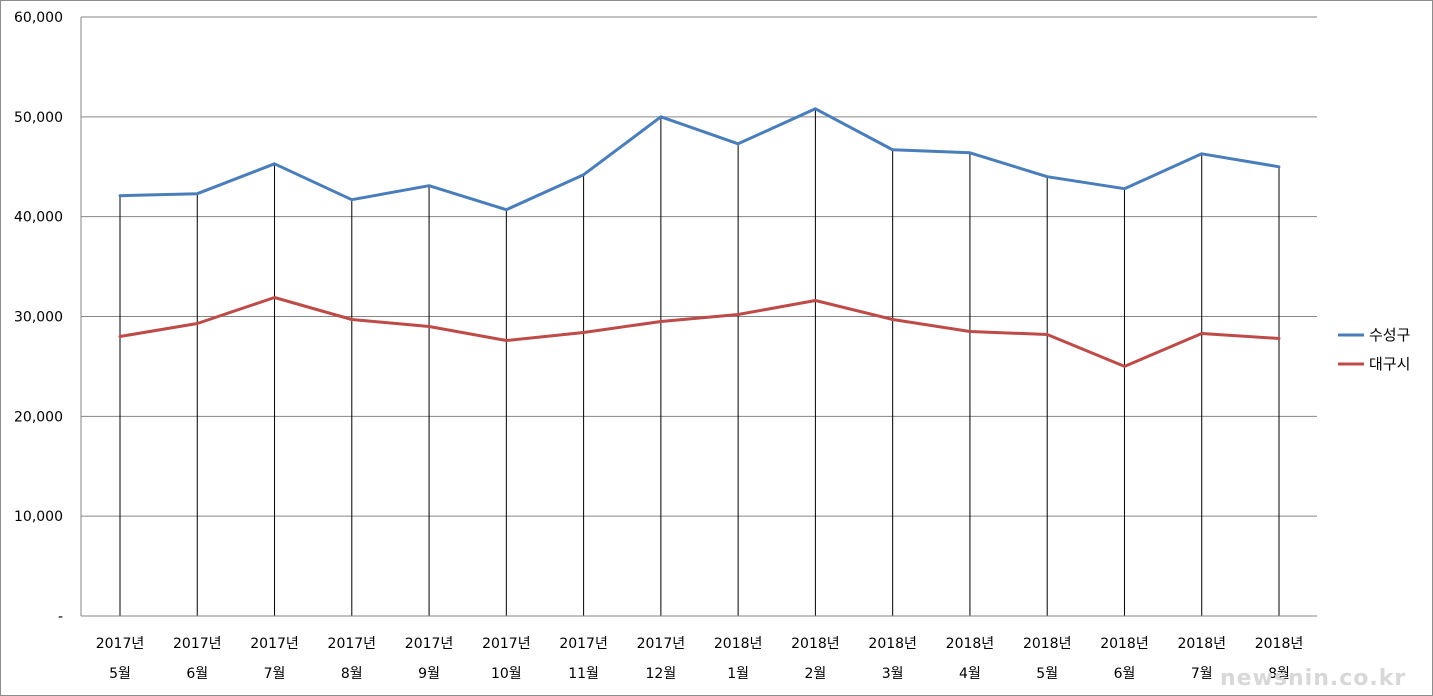 The width and height of the screenshot is (1433, 696). What do you see at coordinates (38, 118) in the screenshot?
I see `y-tick-label: 50,000` at bounding box center [38, 118].